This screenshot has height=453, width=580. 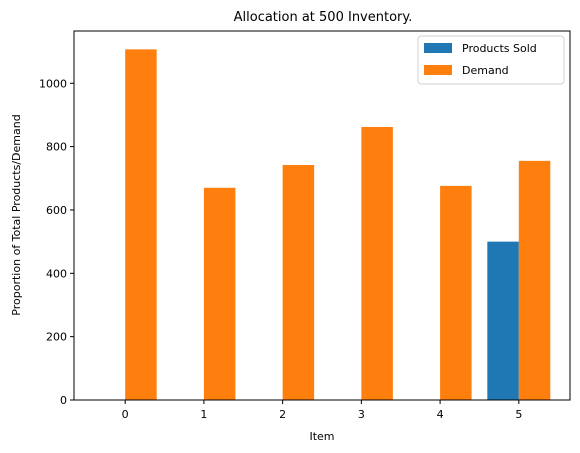 I want to click on legend: Products Sold Demand, so click(x=491, y=60).